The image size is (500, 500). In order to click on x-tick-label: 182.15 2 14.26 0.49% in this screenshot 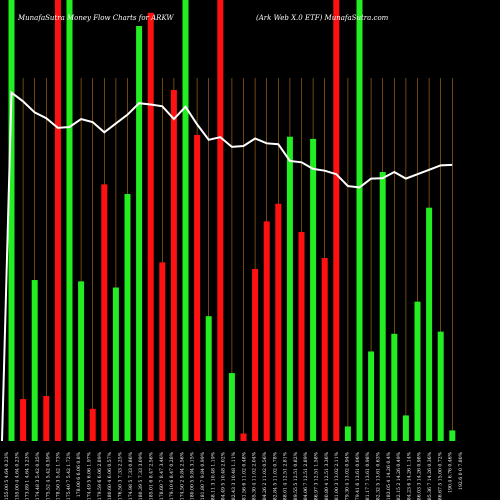, I will do `click(399, 475)`.